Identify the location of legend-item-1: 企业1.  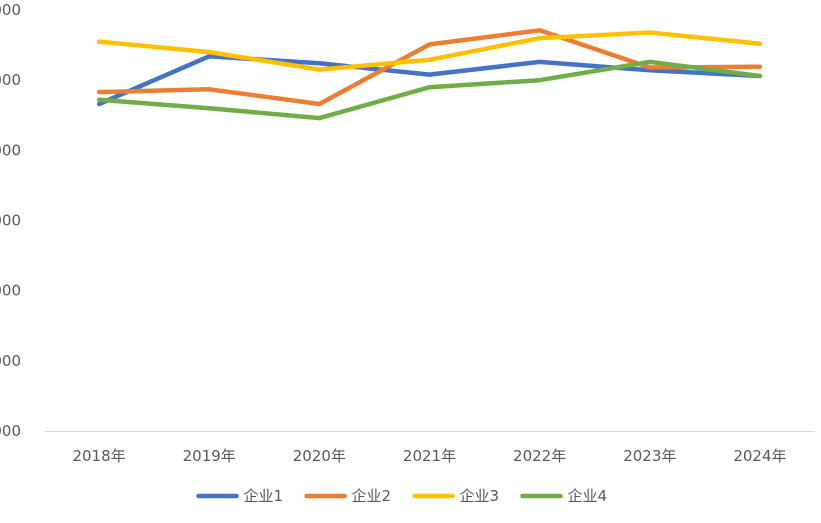
(240, 496).